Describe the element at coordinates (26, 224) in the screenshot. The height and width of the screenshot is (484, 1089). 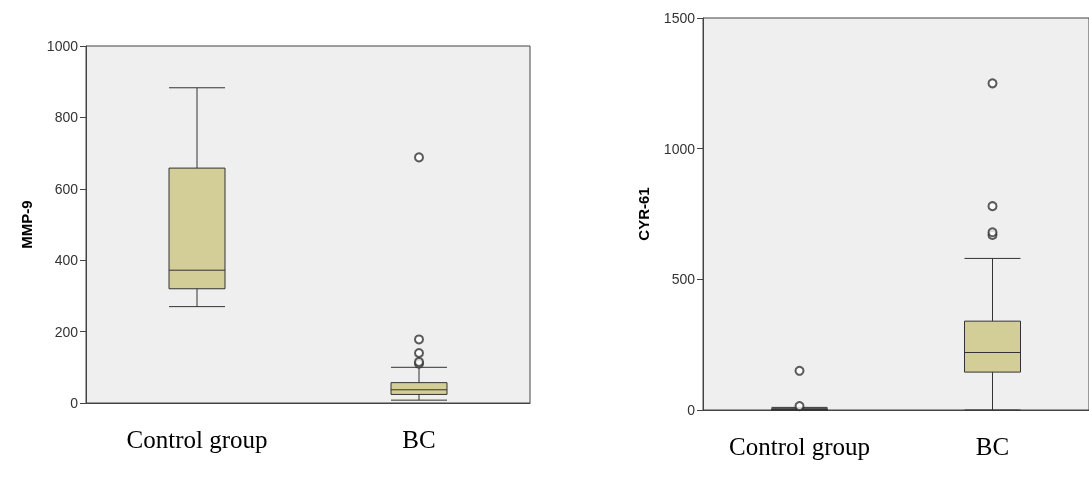
I see `y-axis-title: MMP-9` at that location.